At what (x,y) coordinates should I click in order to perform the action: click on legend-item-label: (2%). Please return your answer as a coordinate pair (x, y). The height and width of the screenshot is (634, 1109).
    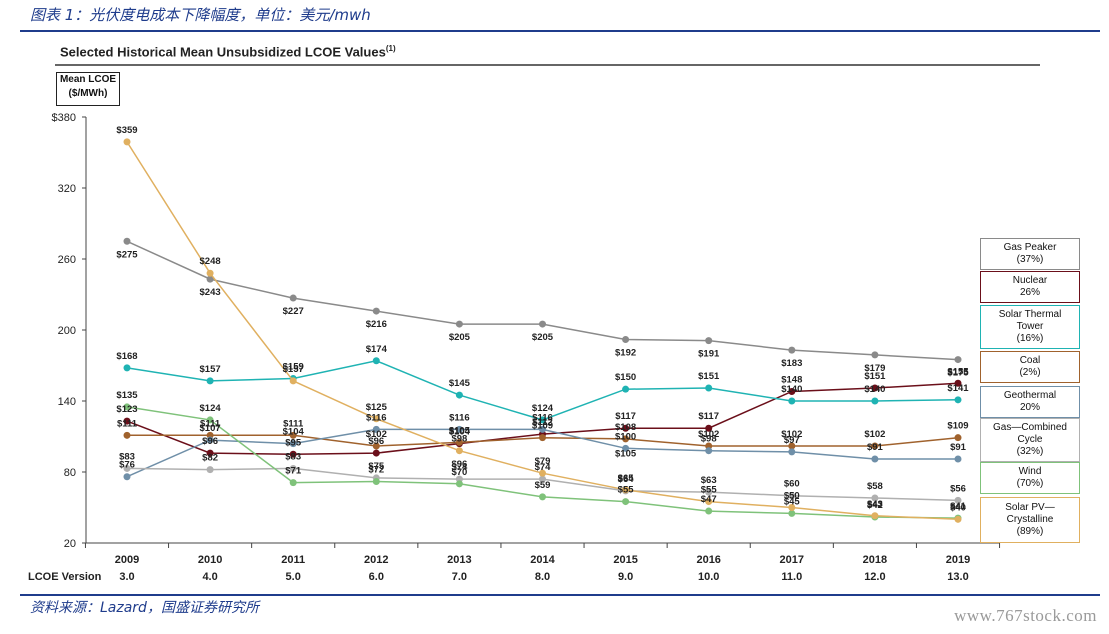
    Looking at the image, I should click on (1030, 372).